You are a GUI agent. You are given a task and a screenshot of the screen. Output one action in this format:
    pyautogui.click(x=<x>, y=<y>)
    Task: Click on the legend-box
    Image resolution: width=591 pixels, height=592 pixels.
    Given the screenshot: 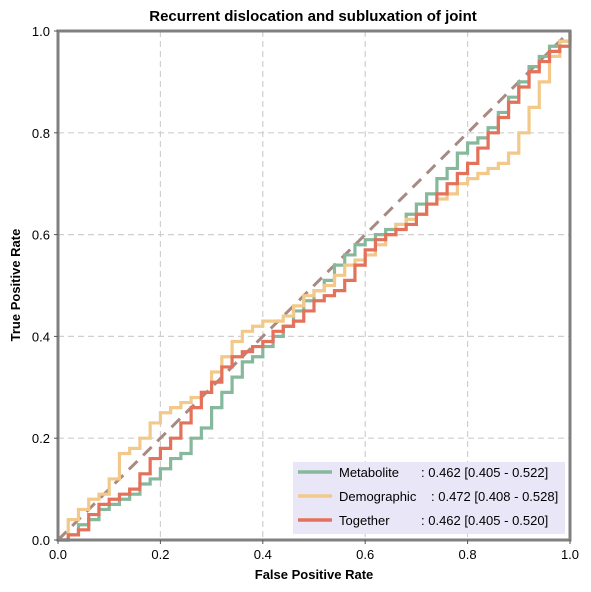 What is the action you would take?
    pyautogui.click(x=429, y=498)
    